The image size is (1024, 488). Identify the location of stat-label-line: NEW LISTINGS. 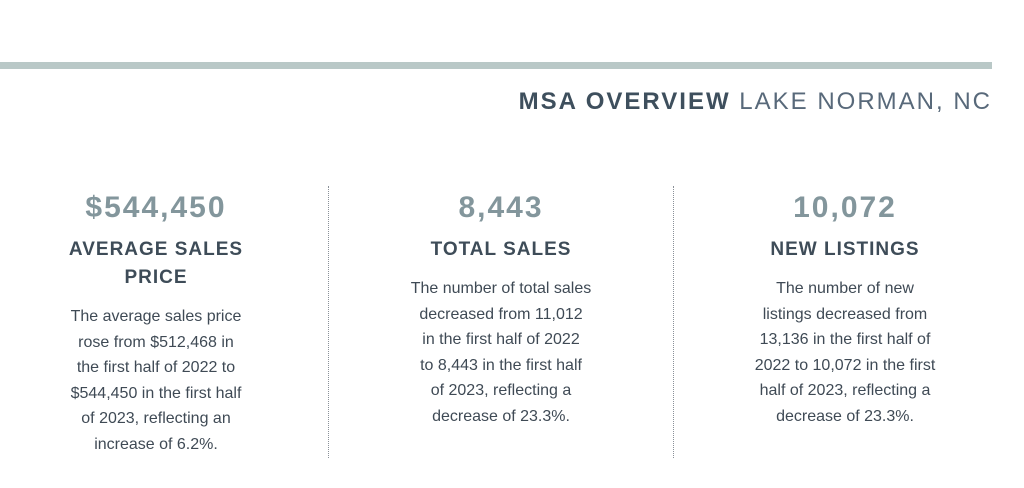
(845, 249).